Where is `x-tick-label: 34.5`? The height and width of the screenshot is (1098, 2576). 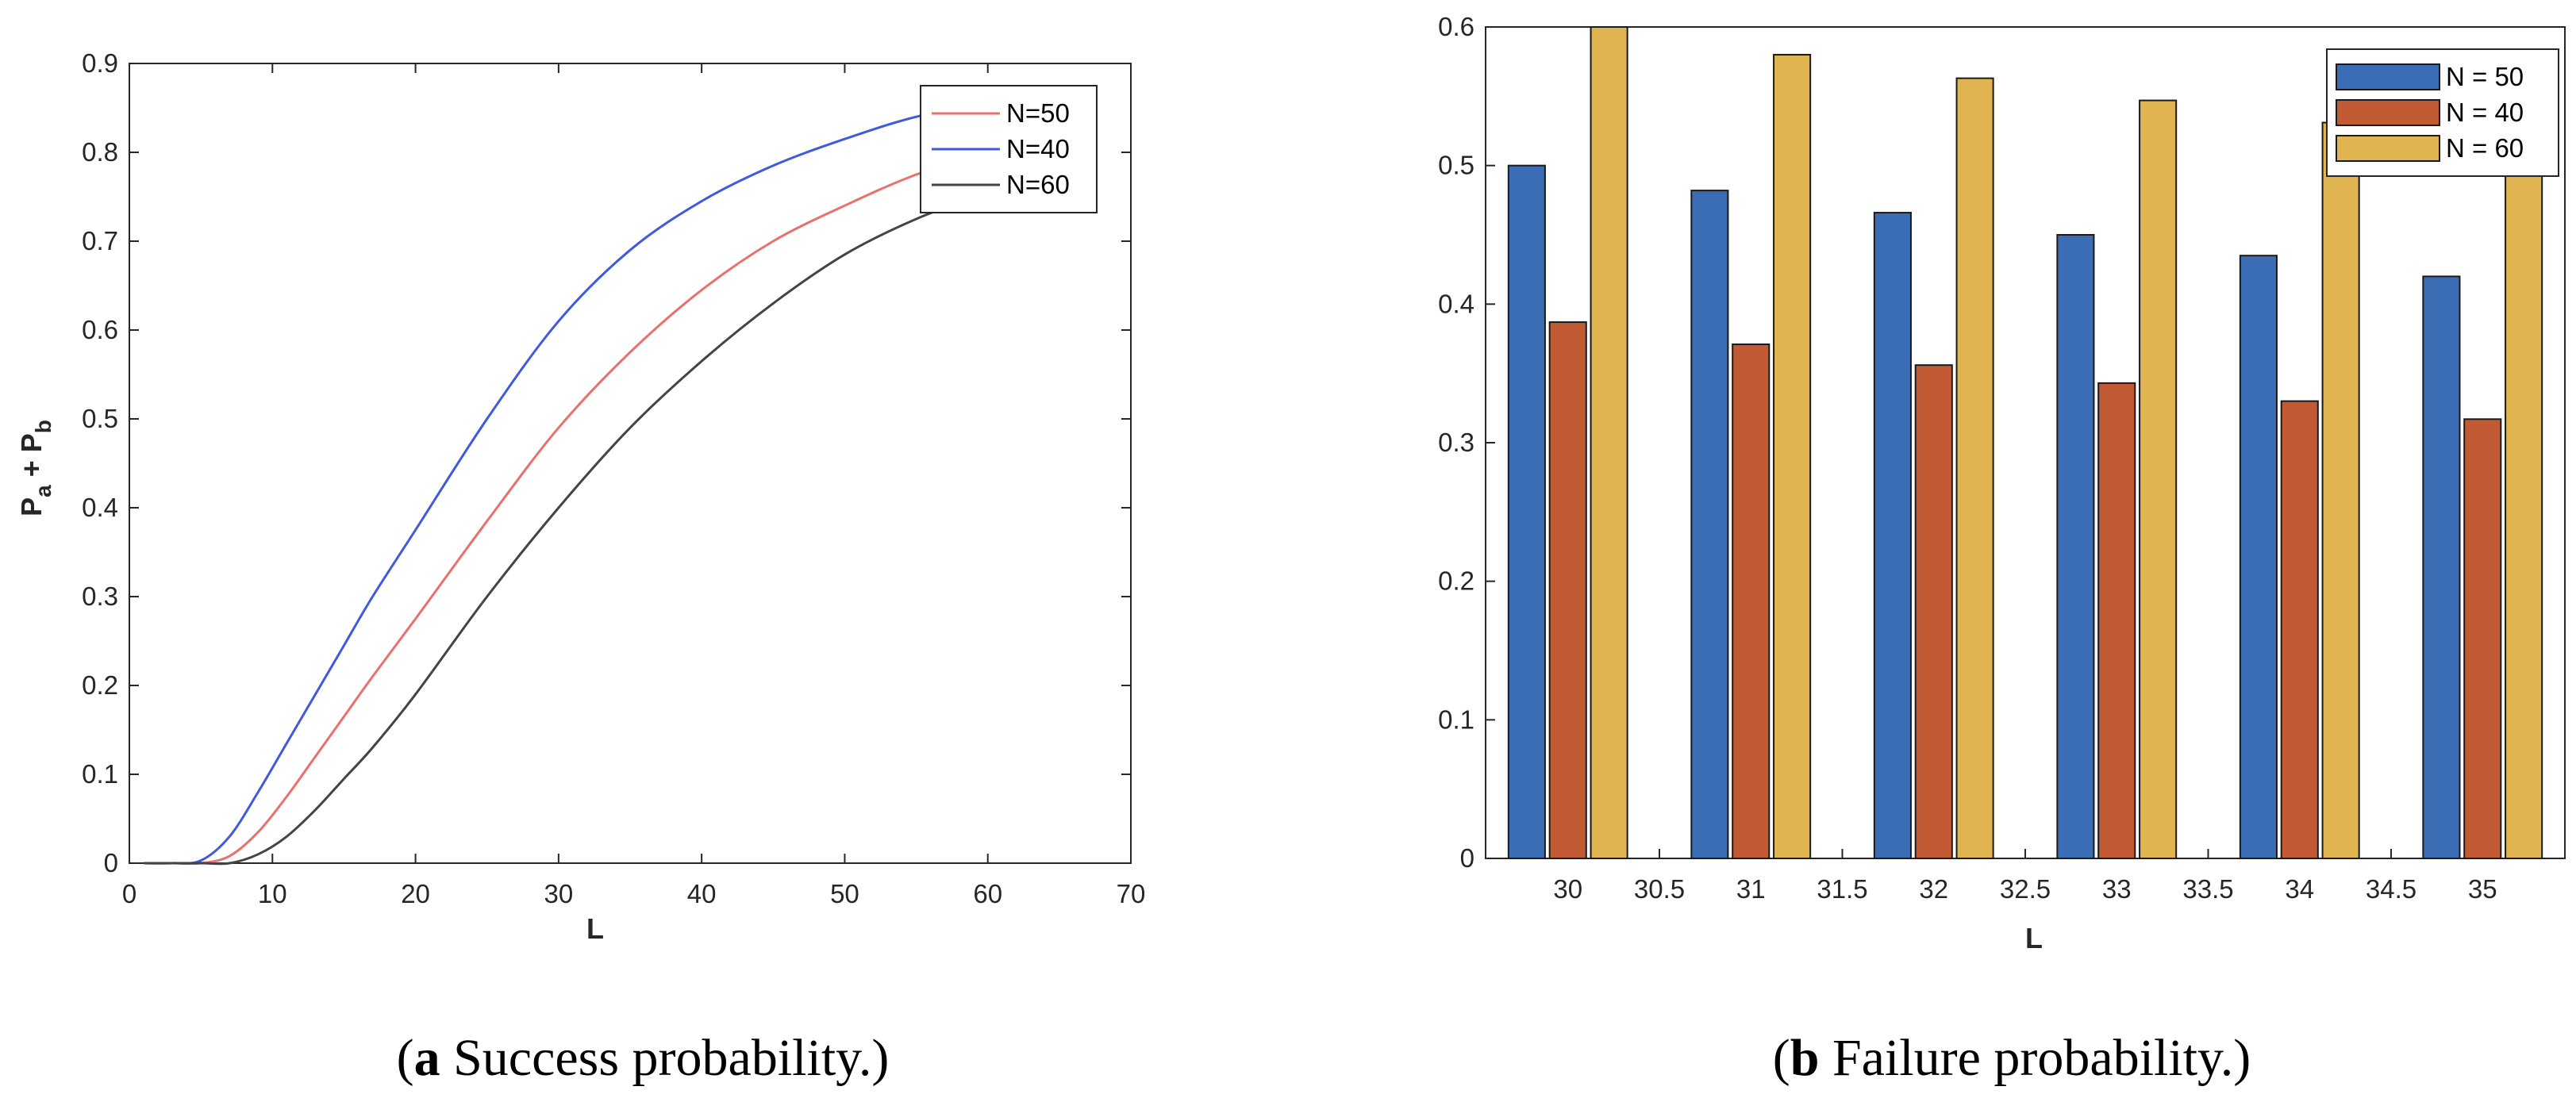 x-tick-label: 34.5 is located at coordinates (2391, 889).